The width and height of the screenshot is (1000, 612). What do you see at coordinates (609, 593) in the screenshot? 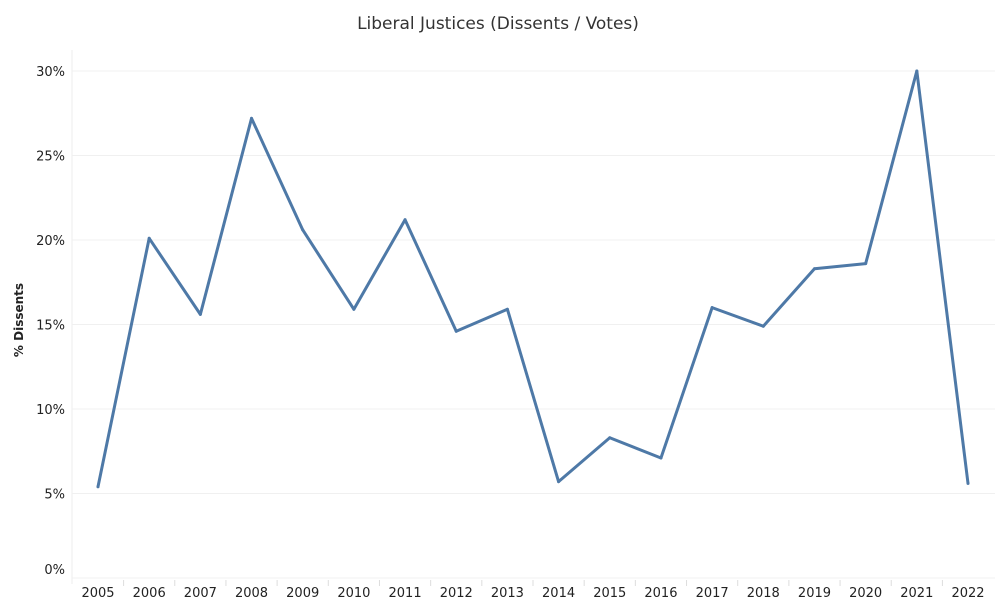
I see `x-tick-label: 2015` at bounding box center [609, 593].